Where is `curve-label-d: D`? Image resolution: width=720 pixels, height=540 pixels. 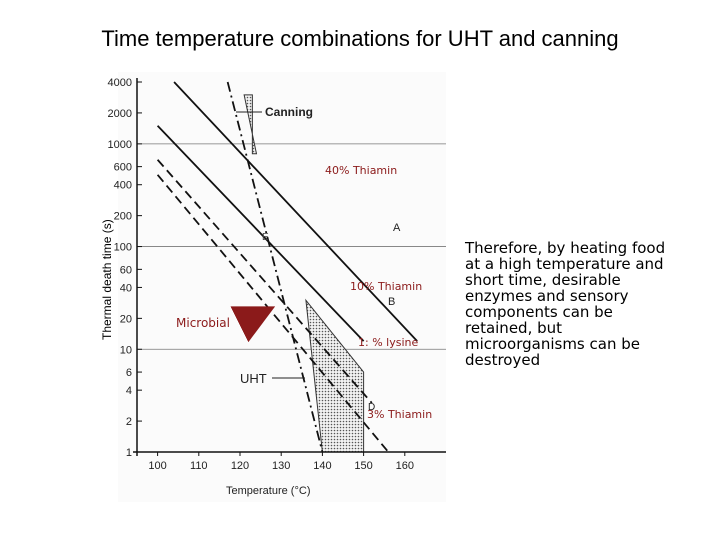
curve-label-d: D is located at coordinates (371, 407).